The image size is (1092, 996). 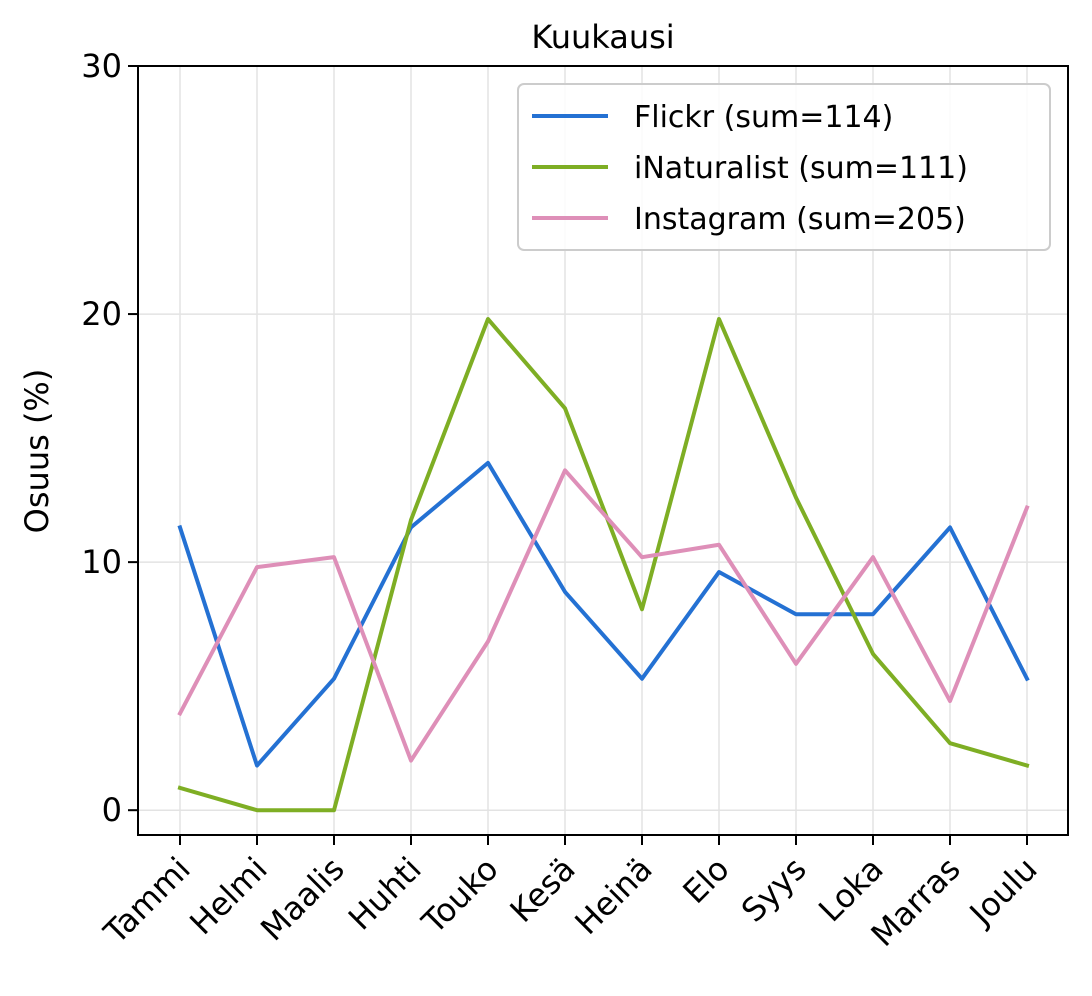 What do you see at coordinates (774, 890) in the screenshot?
I see `x-tick-label: Syys` at bounding box center [774, 890].